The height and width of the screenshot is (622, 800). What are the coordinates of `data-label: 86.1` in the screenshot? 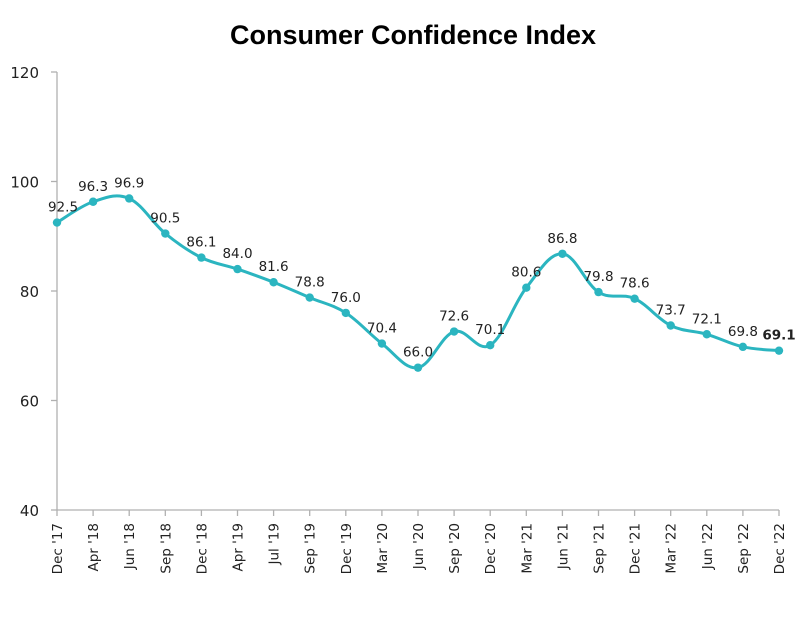 It's located at (201, 243).